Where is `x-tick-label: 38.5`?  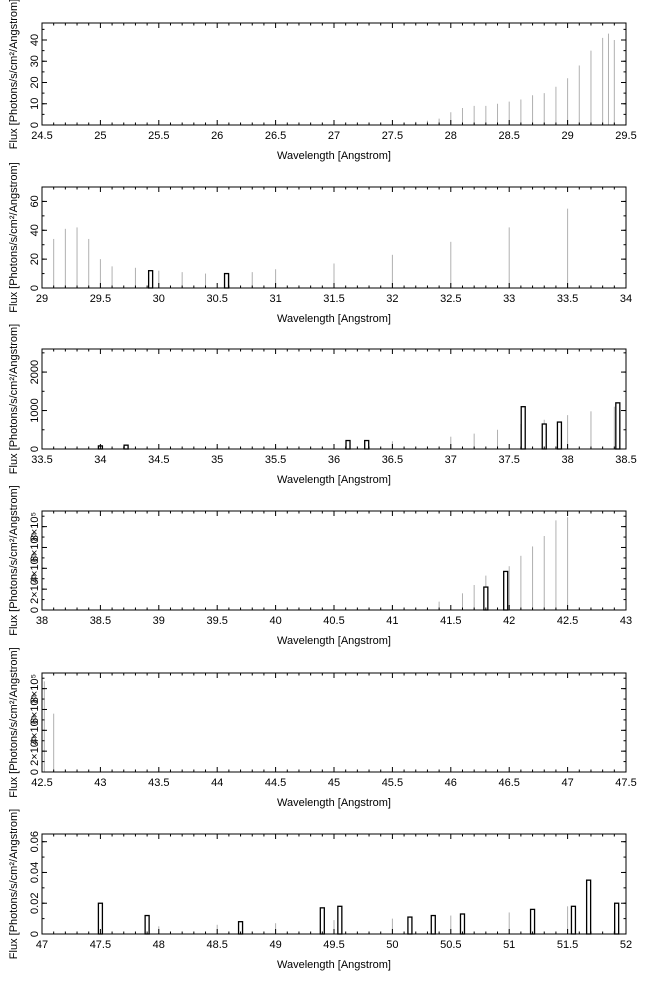
x-tick-label: 38.5 is located at coordinates (625, 460).